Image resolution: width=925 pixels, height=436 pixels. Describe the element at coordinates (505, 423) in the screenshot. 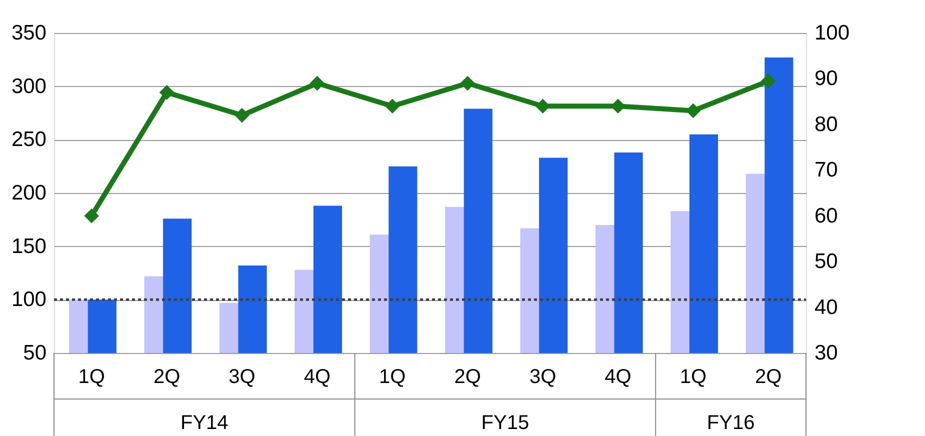

I see `text: FY15` at that location.